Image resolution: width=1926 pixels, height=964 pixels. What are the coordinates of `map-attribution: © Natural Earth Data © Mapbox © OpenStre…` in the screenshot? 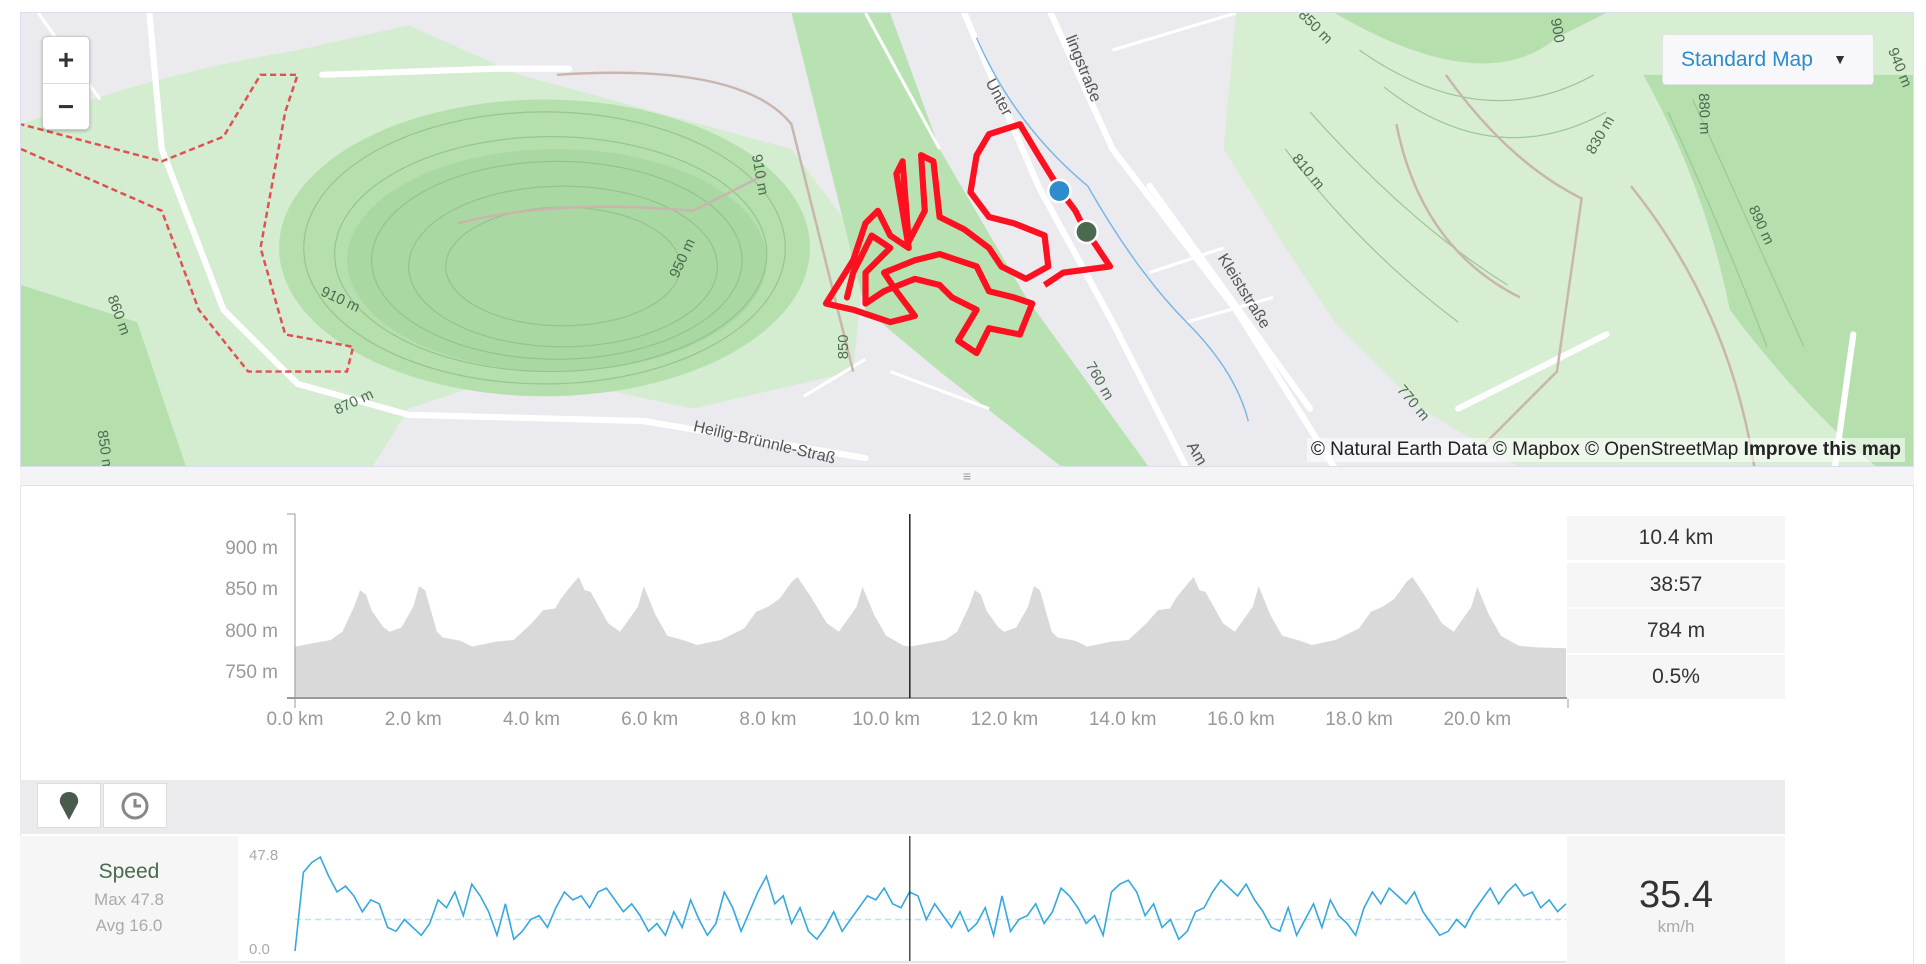 It's located at (1605, 450).